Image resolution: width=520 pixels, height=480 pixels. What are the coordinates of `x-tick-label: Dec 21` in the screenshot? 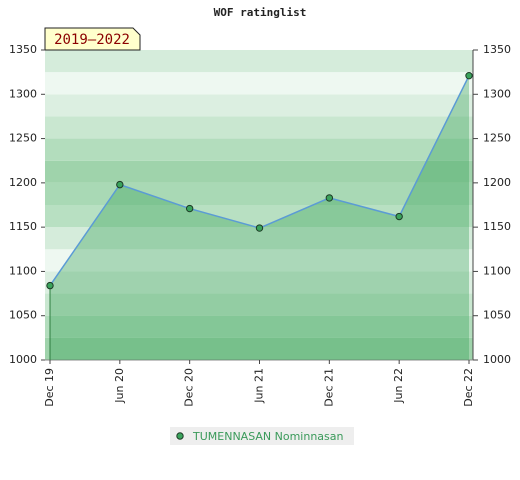 It's located at (328, 387).